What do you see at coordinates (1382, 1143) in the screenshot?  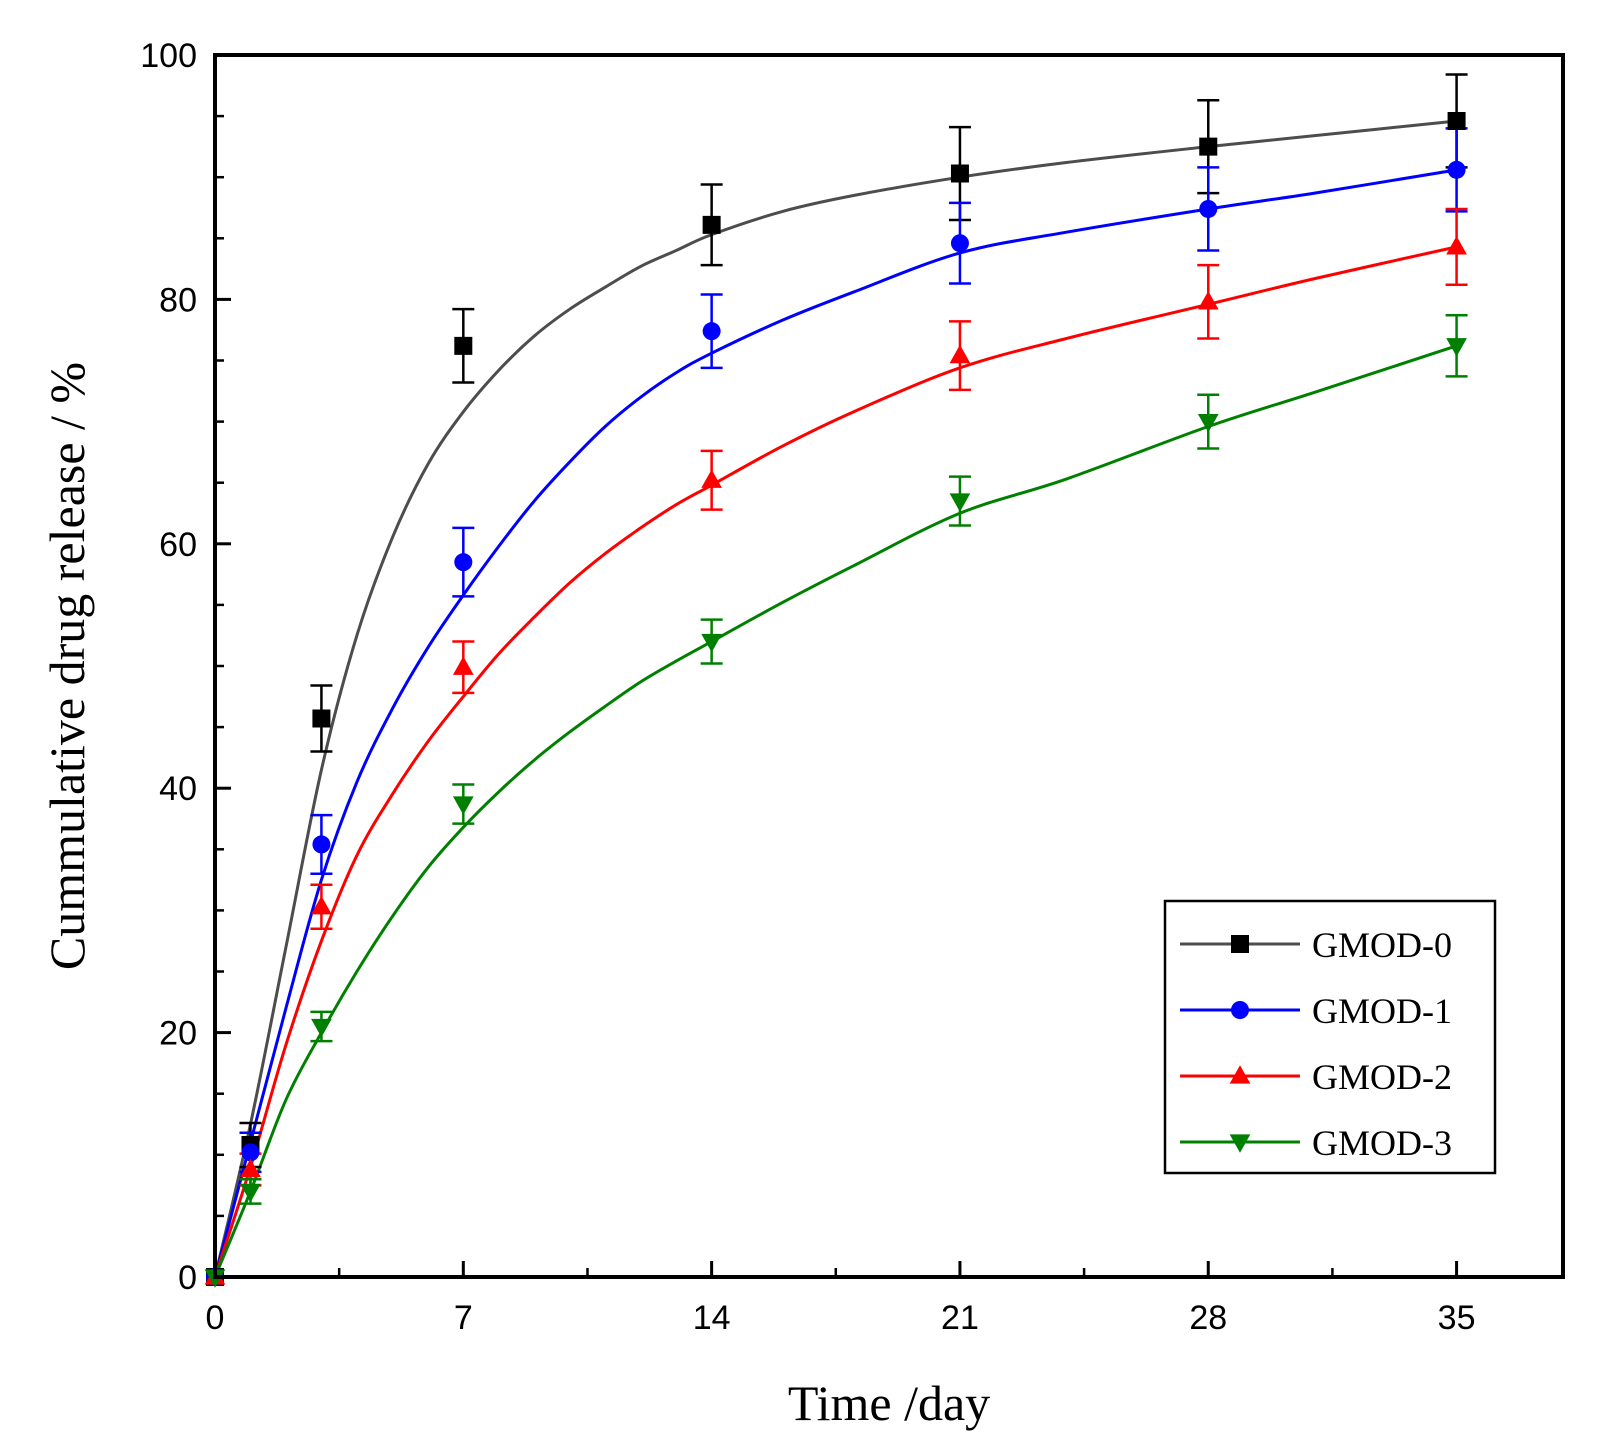 I see `legend-label: GMOD-3` at bounding box center [1382, 1143].